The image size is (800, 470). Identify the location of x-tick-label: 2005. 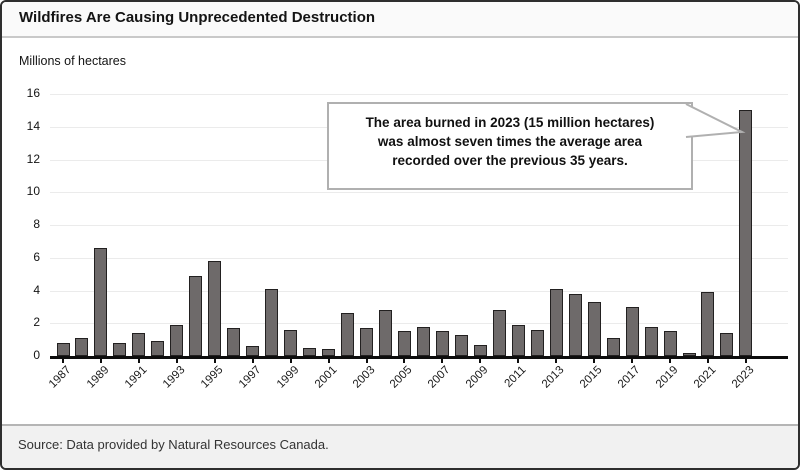
(401, 377).